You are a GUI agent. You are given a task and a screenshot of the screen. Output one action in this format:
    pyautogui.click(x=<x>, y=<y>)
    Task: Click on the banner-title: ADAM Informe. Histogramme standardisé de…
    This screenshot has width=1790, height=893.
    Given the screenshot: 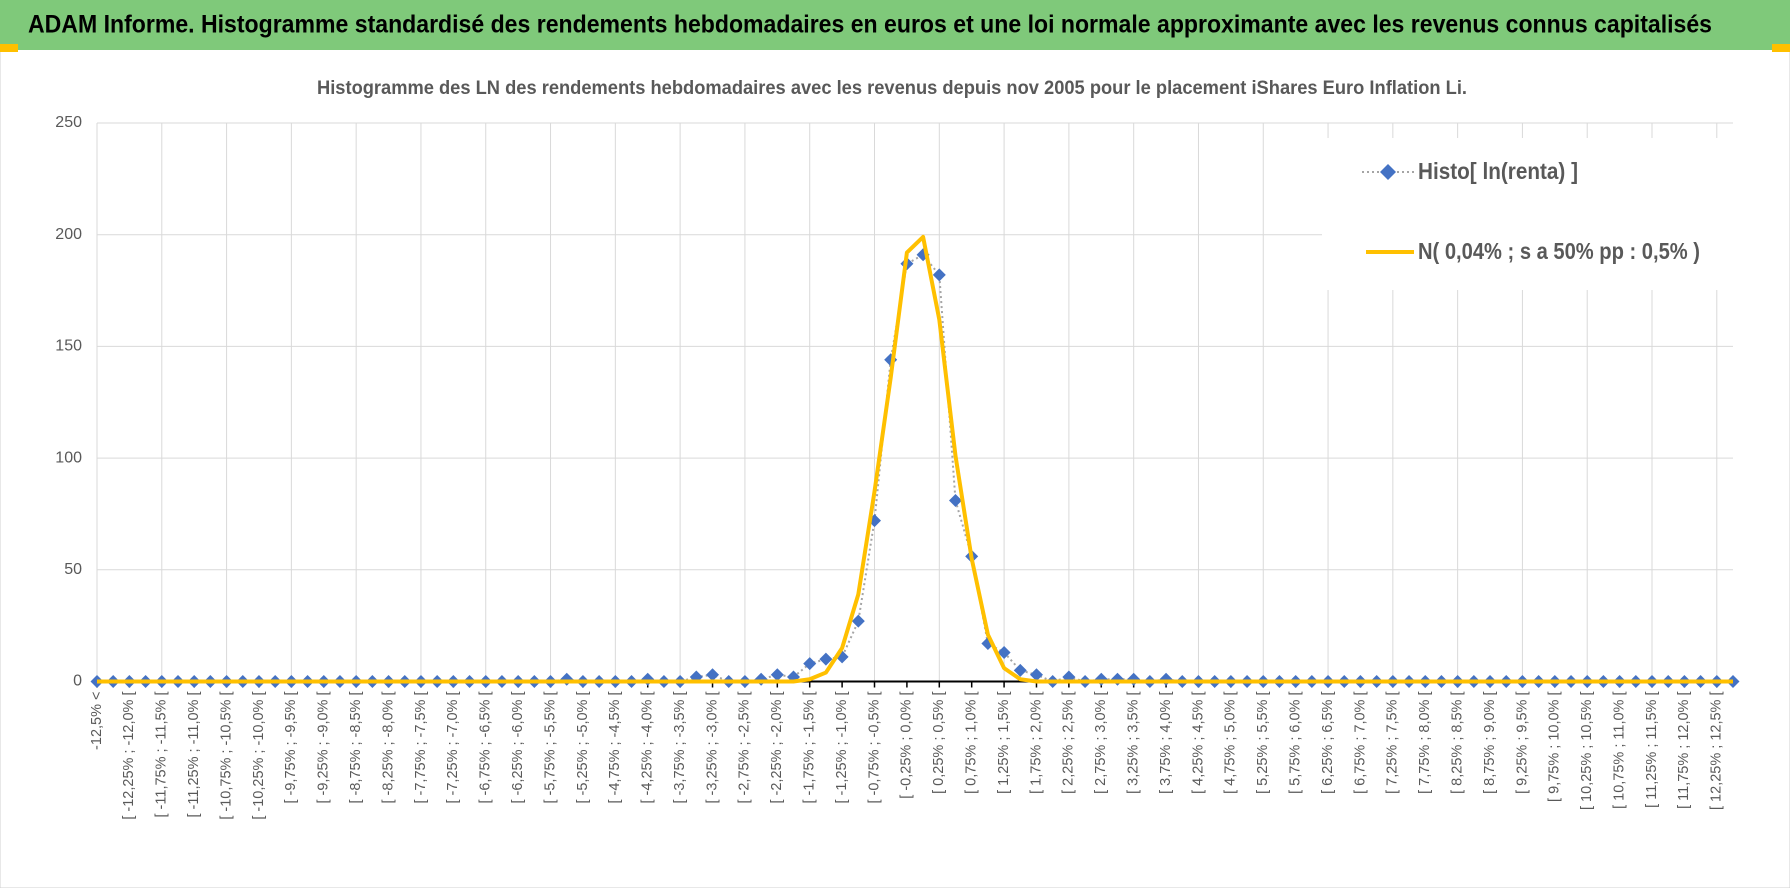 What is the action you would take?
    pyautogui.click(x=870, y=25)
    